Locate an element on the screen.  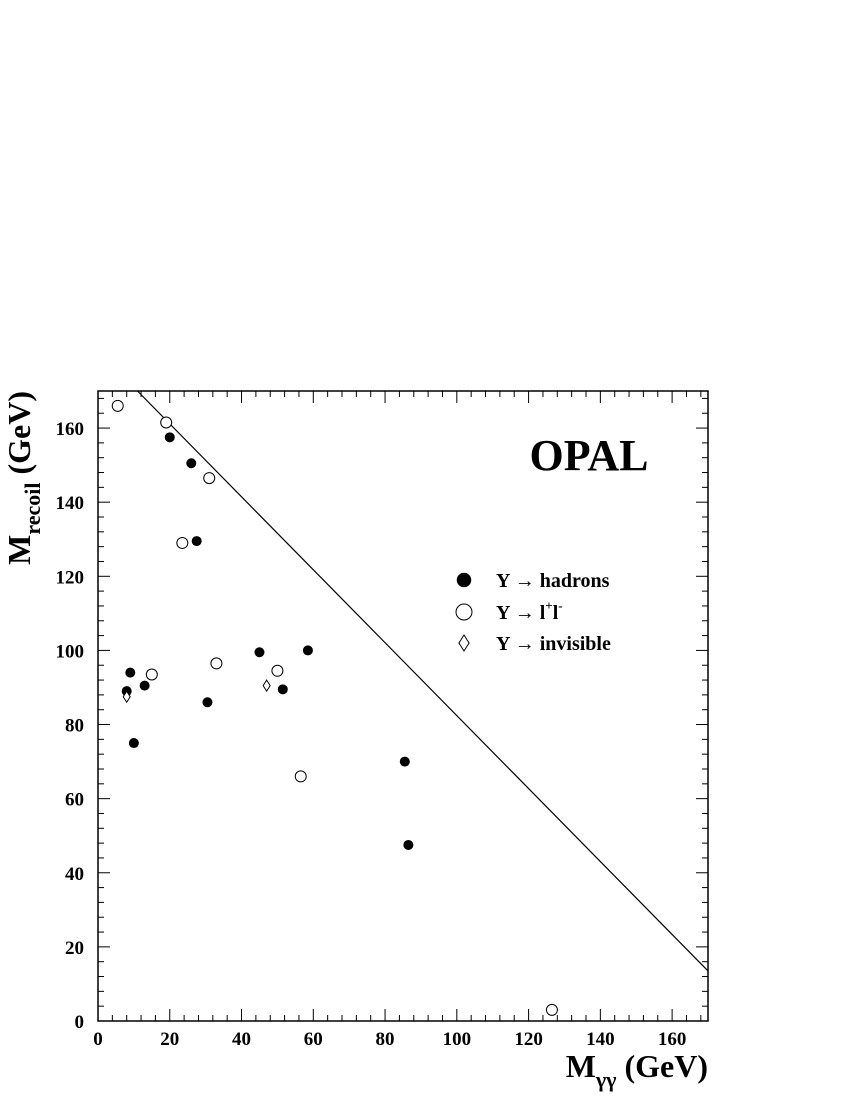
x-tick-label: 80 is located at coordinates (385, 1039).